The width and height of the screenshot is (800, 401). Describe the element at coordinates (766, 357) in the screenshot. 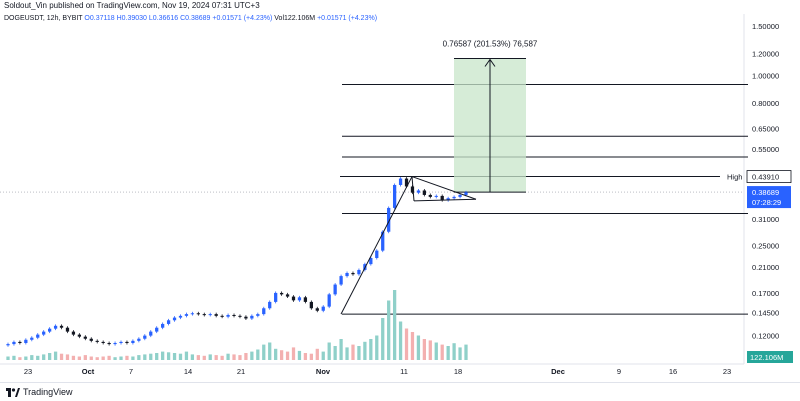

I see `volume-badge-value: 122.106M` at that location.